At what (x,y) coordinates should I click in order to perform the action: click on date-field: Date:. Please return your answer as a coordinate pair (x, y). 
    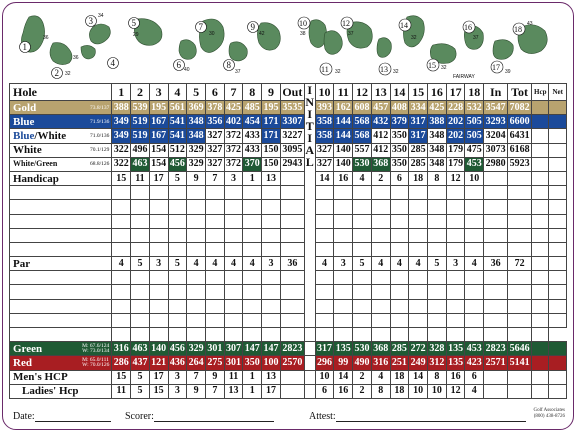
    Looking at the image, I should click on (62, 416).